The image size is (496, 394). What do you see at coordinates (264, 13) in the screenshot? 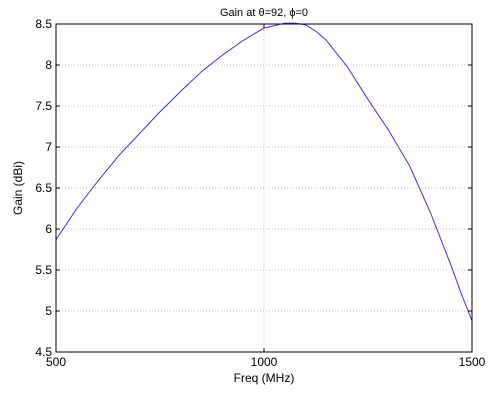
I see `chart-title: Gain at θ=92, ϕ=0` at bounding box center [264, 13].